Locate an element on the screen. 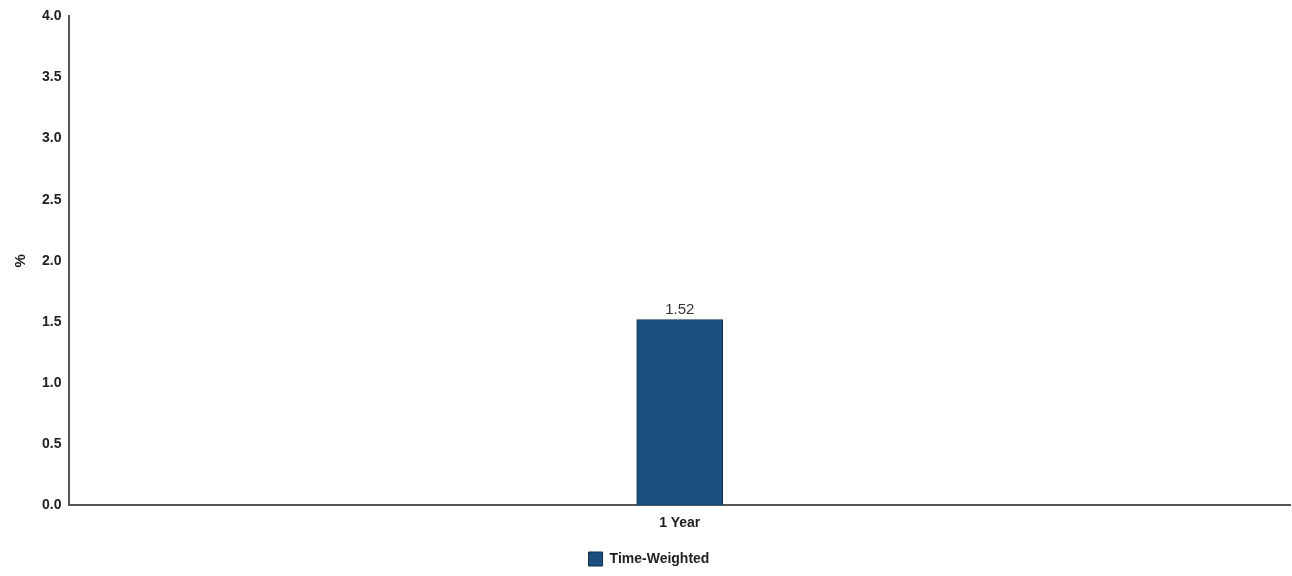 This screenshot has height=576, width=1292. y-tick-label: 2.5 is located at coordinates (51, 198).